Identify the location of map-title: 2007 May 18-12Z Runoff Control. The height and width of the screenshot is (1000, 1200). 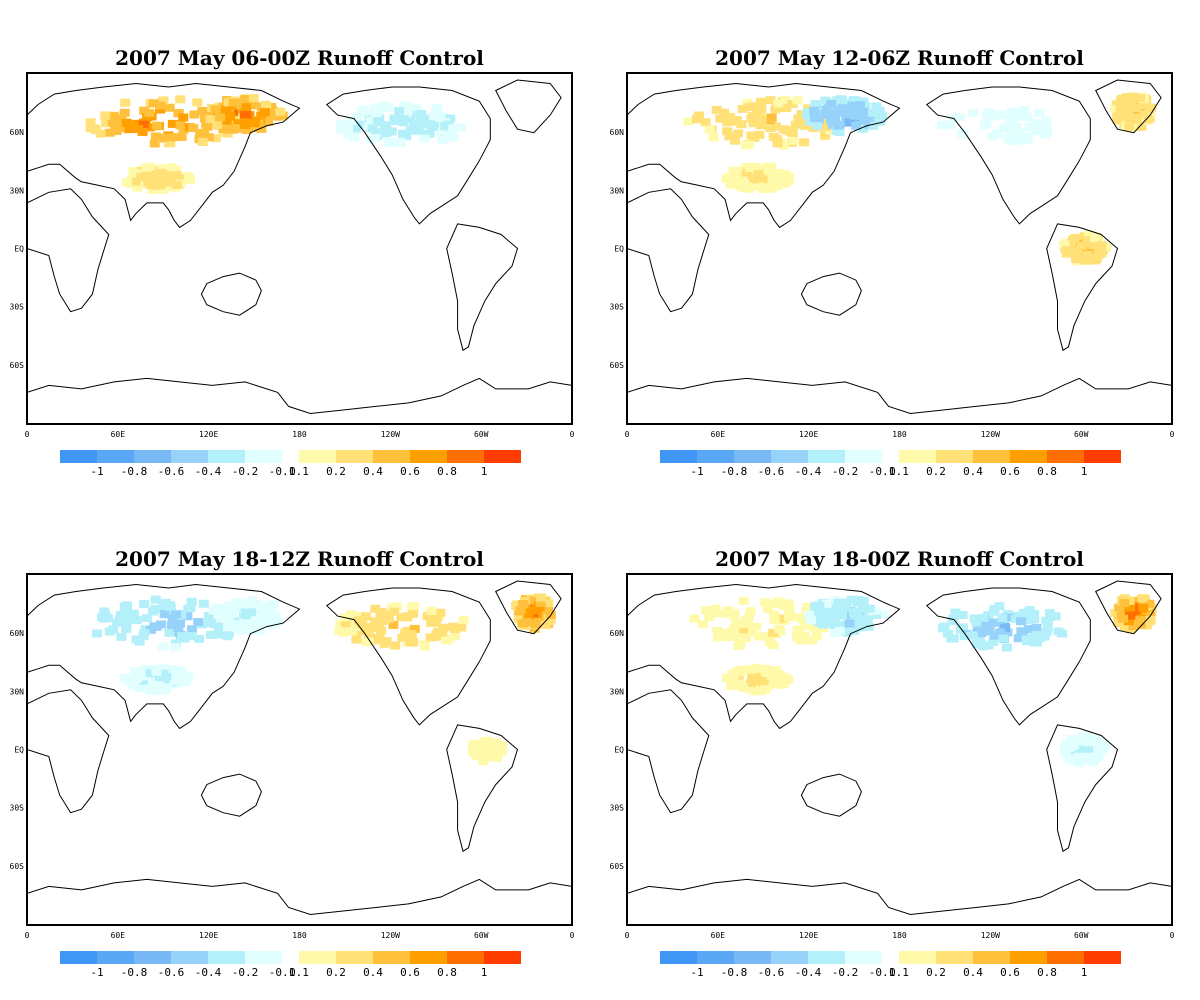
(299, 559).